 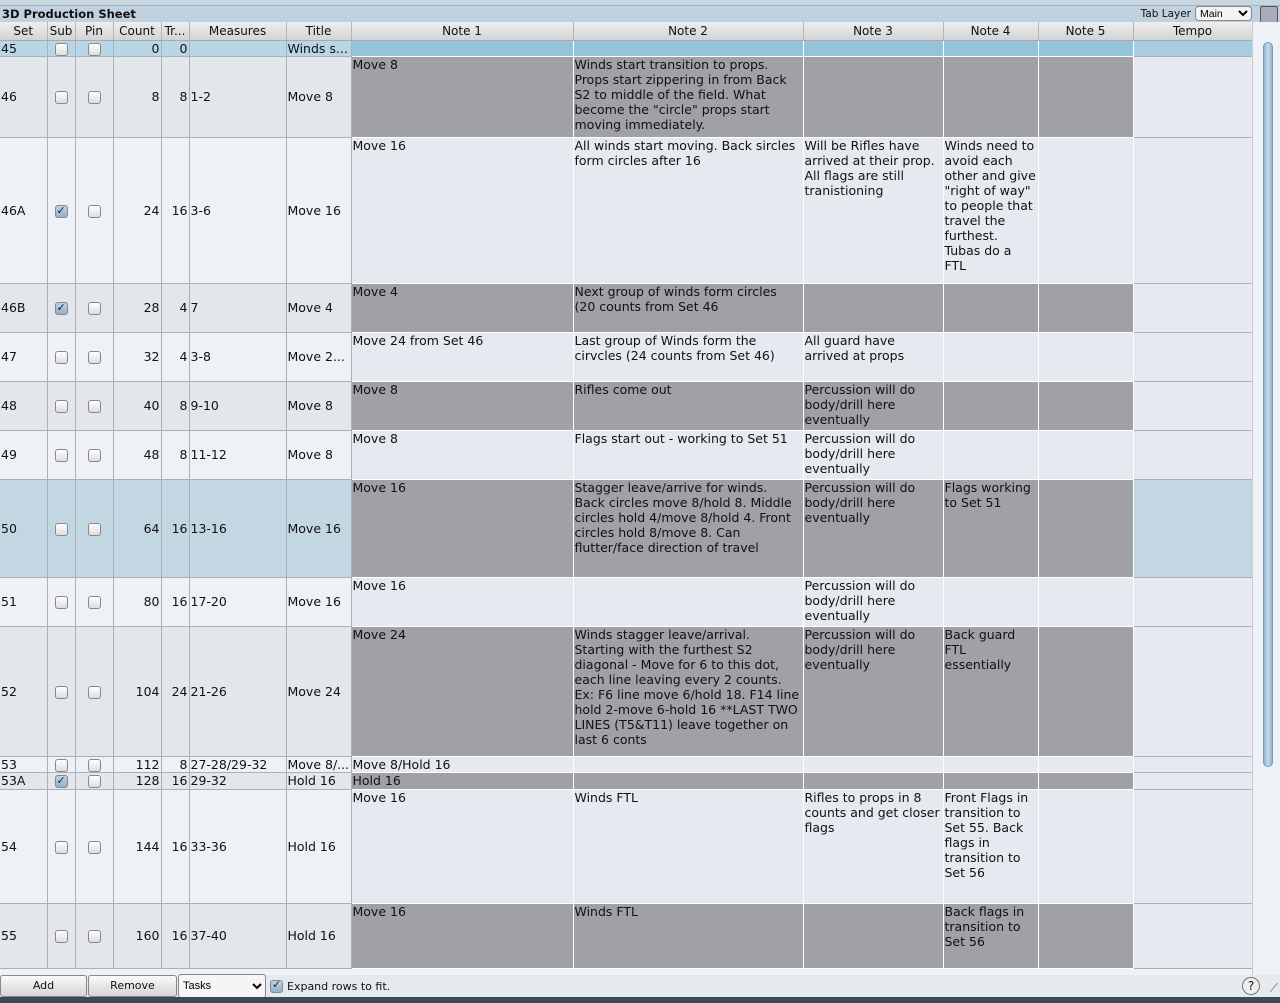 What do you see at coordinates (238, 357) in the screenshot?
I see `measures-cell: 3-8` at bounding box center [238, 357].